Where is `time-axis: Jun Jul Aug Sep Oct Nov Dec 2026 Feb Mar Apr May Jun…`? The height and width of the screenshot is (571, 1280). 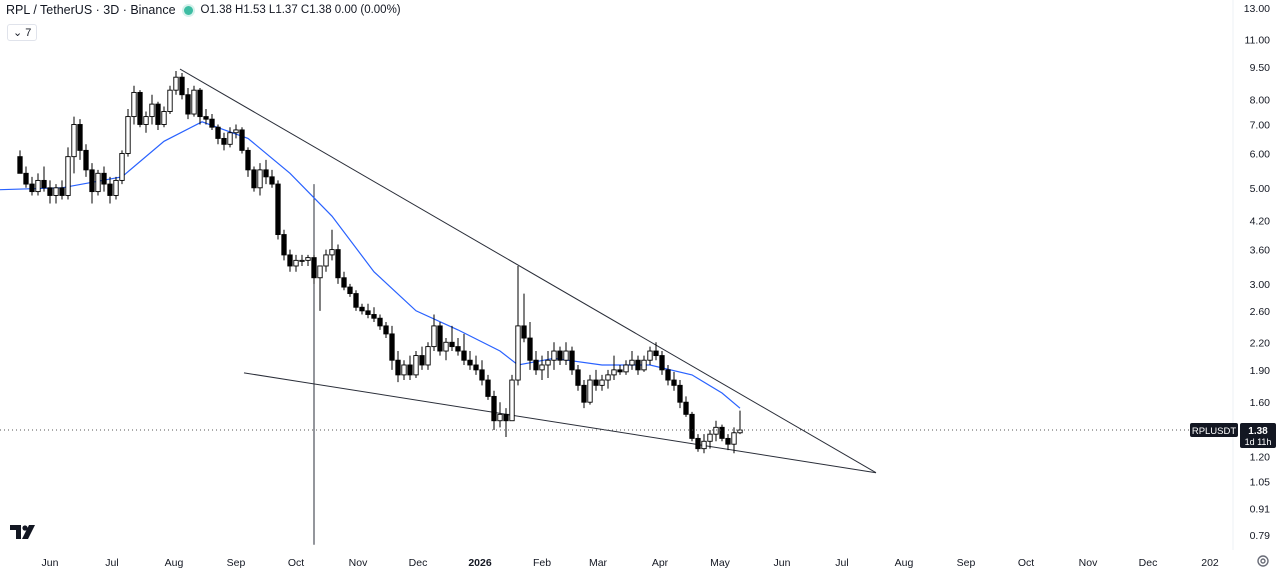
time-axis: Jun Jul Aug Sep Oct Nov Dec 2026 Feb Mar Apr May Jun… is located at coordinates (630, 563).